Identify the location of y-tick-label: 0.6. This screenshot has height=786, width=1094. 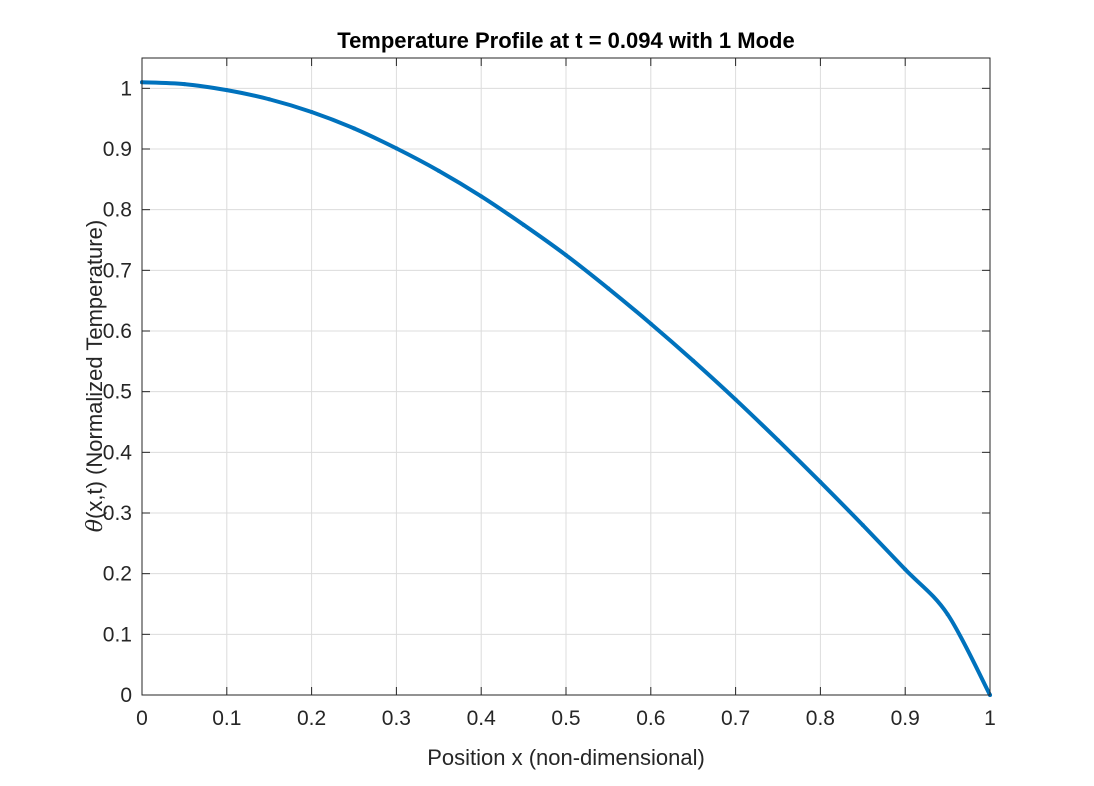
(117, 331).